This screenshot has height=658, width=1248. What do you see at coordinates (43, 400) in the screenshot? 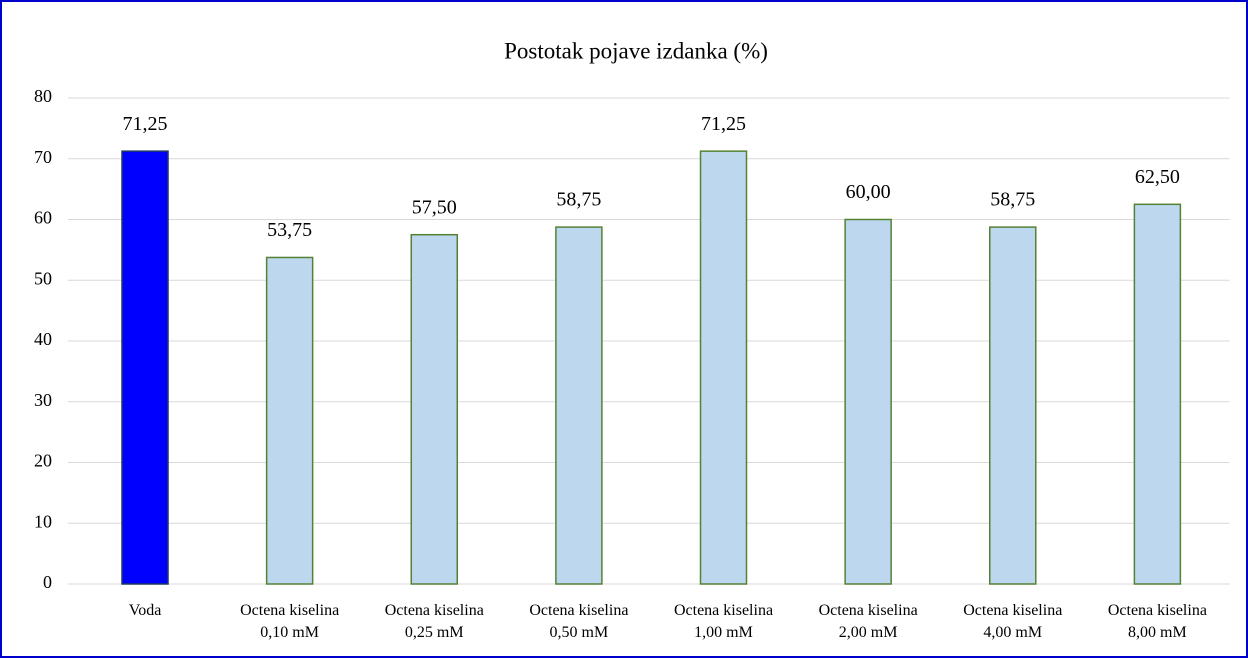
I see `y-tick-label: 30` at bounding box center [43, 400].